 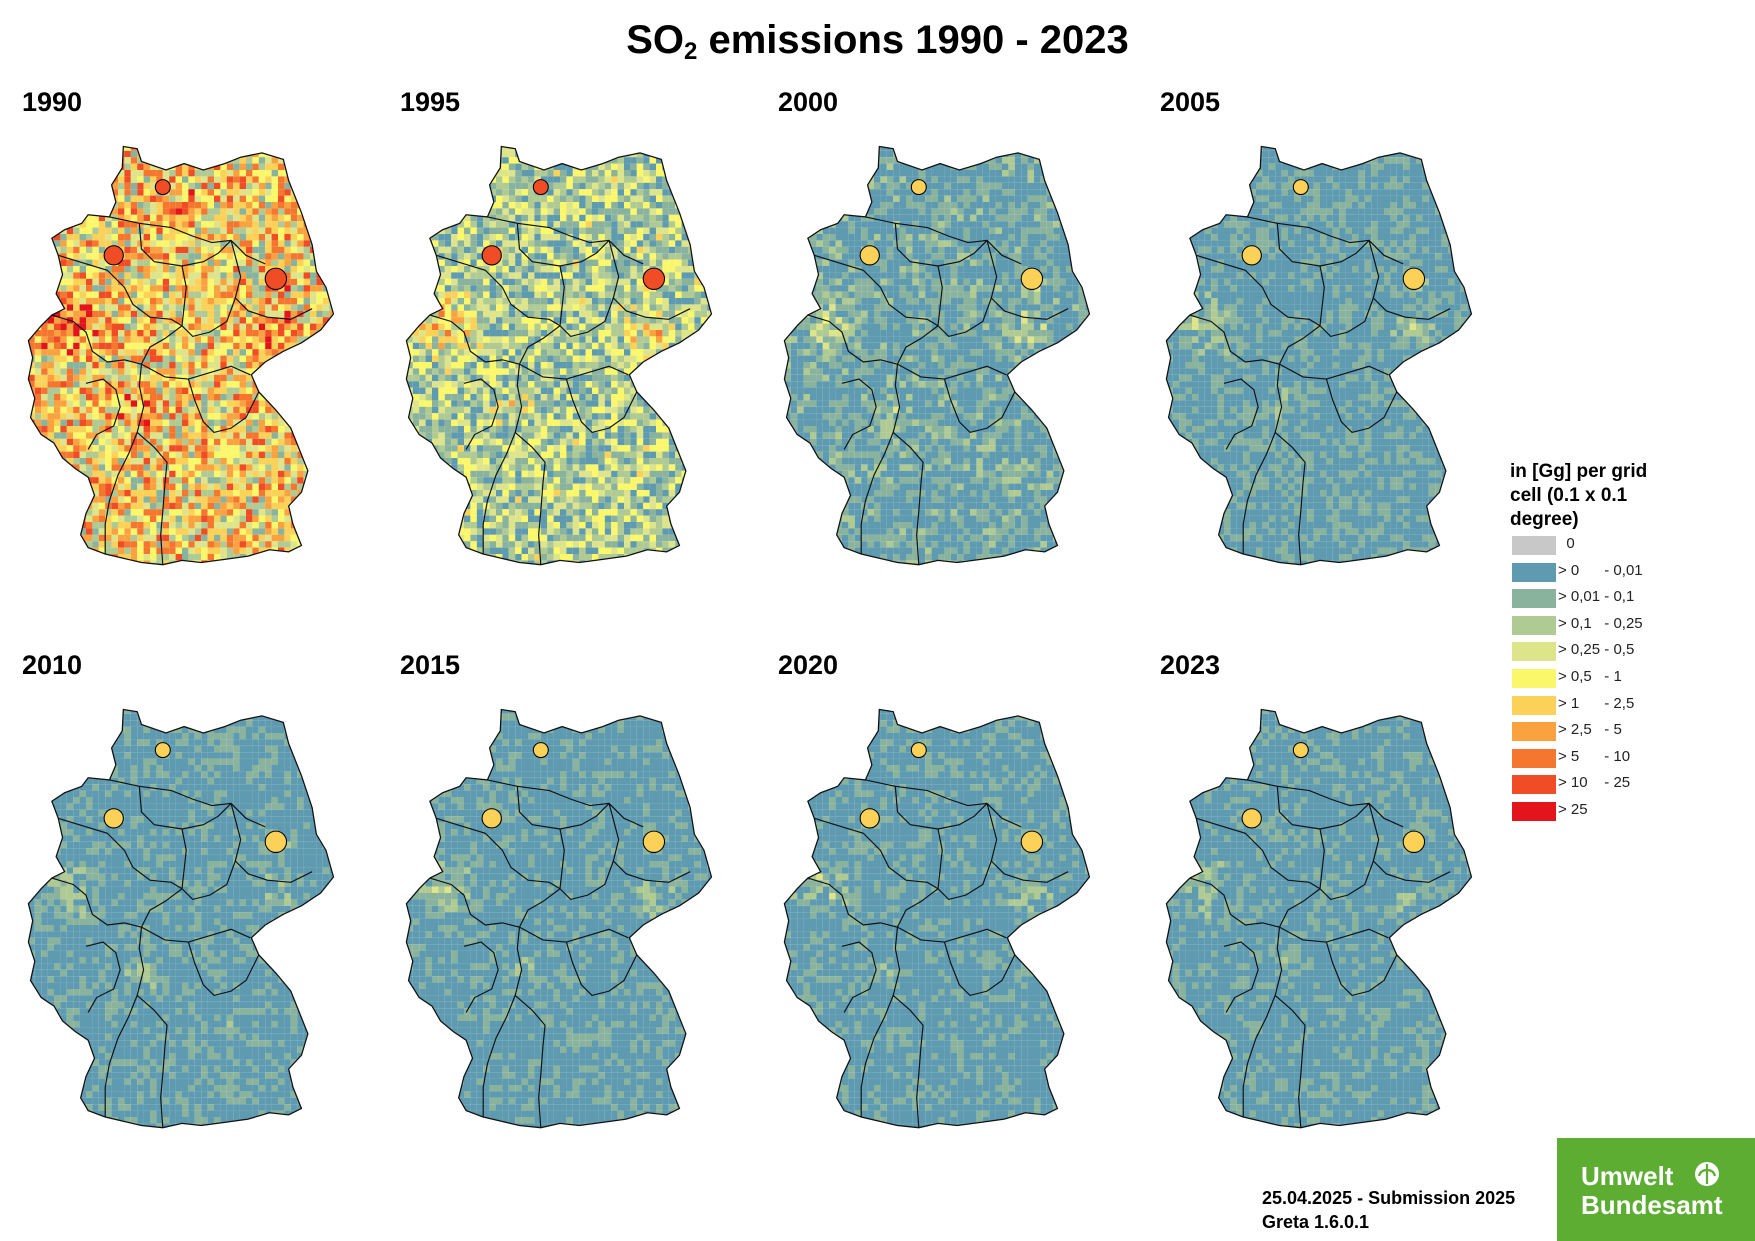 I want to click on panel-year-label: 2020, so click(x=808, y=665).